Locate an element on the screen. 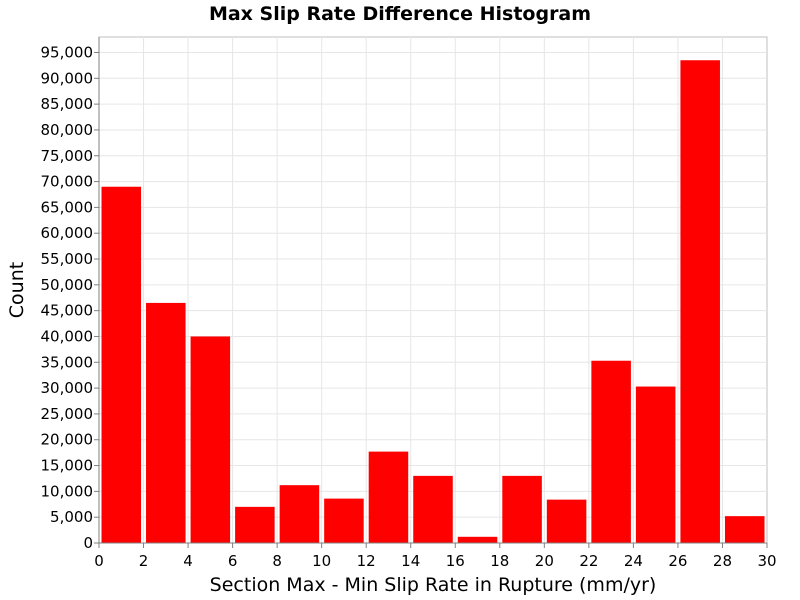  x-tick-label: 12 is located at coordinates (366, 561).